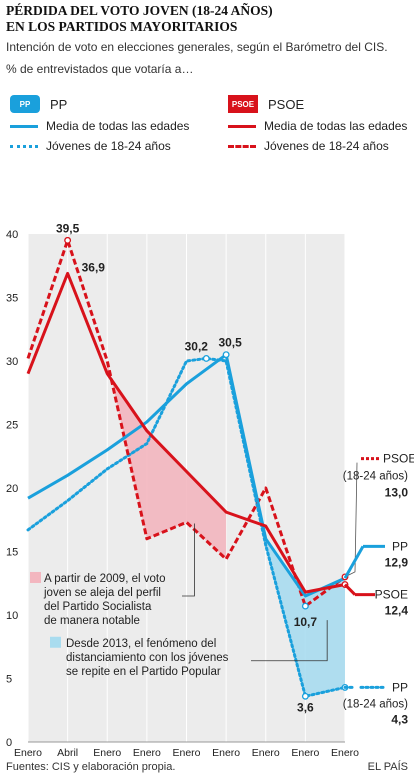  I want to click on pp-annotation-leader, so click(289, 641).